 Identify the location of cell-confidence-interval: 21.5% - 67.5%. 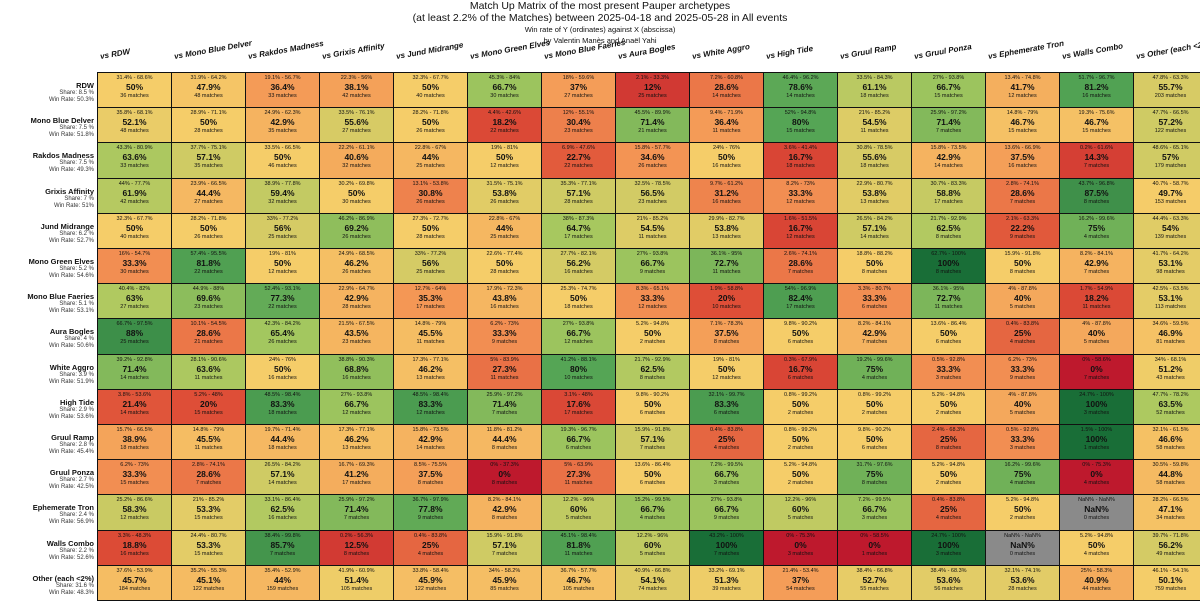
(356, 324).